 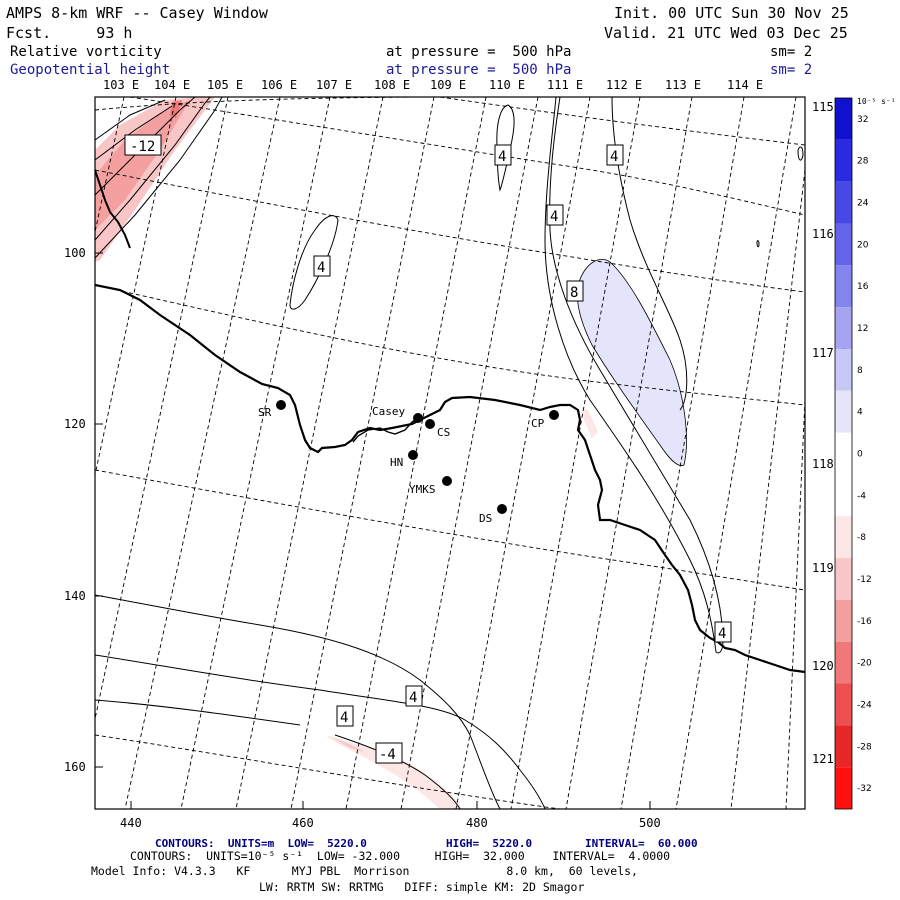 What do you see at coordinates (863, 245) in the screenshot?
I see `colorbar-level-label: 20` at bounding box center [863, 245].